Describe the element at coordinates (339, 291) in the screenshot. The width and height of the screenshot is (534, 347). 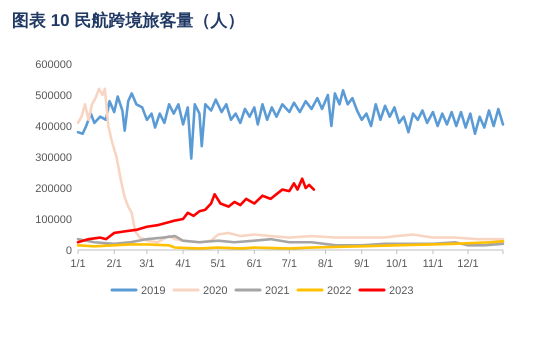
I see `legend-label: 2022` at that location.